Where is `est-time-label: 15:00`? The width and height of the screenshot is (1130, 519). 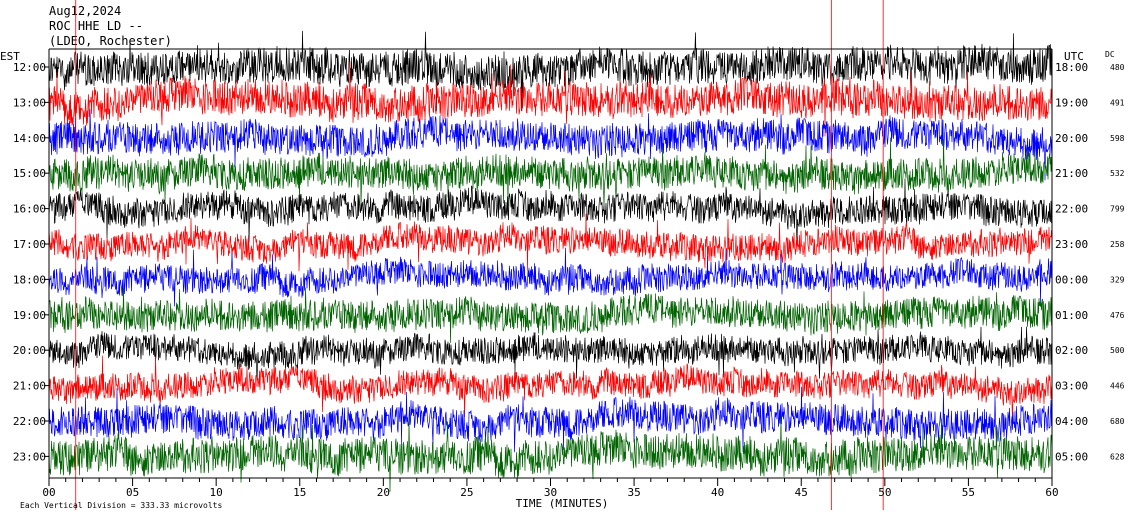
est-time-label: 15:00 is located at coordinates (29, 173).